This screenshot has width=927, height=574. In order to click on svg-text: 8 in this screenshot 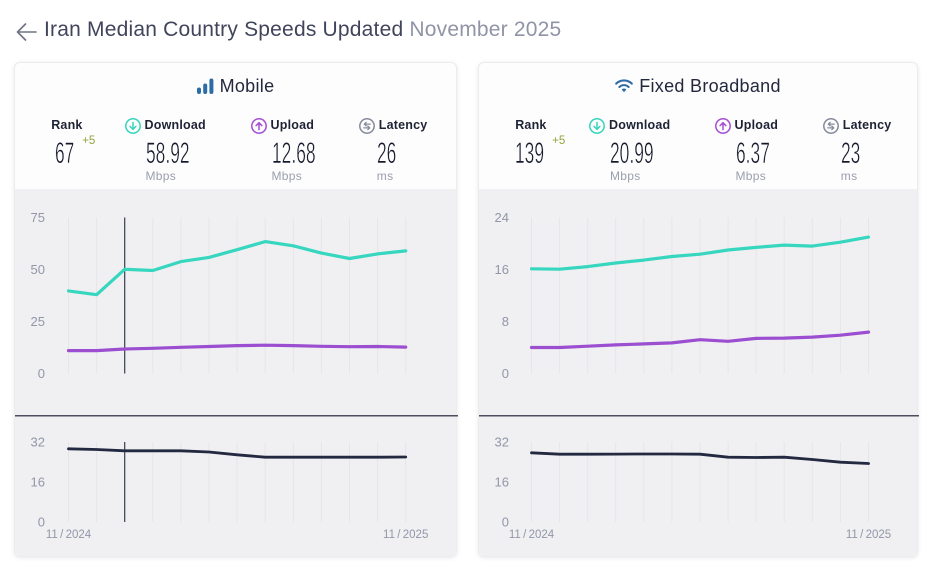, I will do `click(505, 321)`.